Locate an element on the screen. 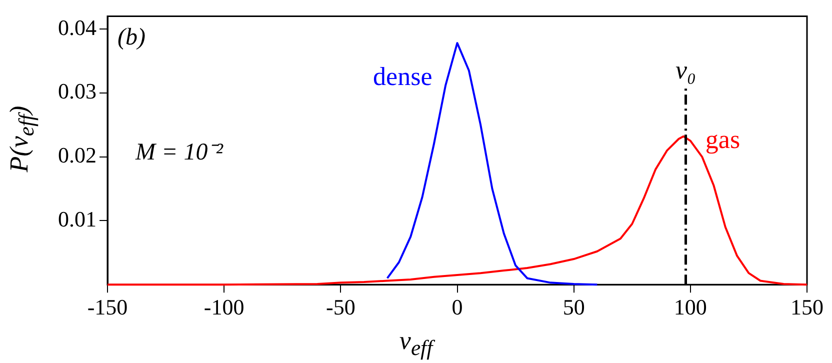 The width and height of the screenshot is (832, 363). ref-line-label: v₀ is located at coordinates (685, 69).